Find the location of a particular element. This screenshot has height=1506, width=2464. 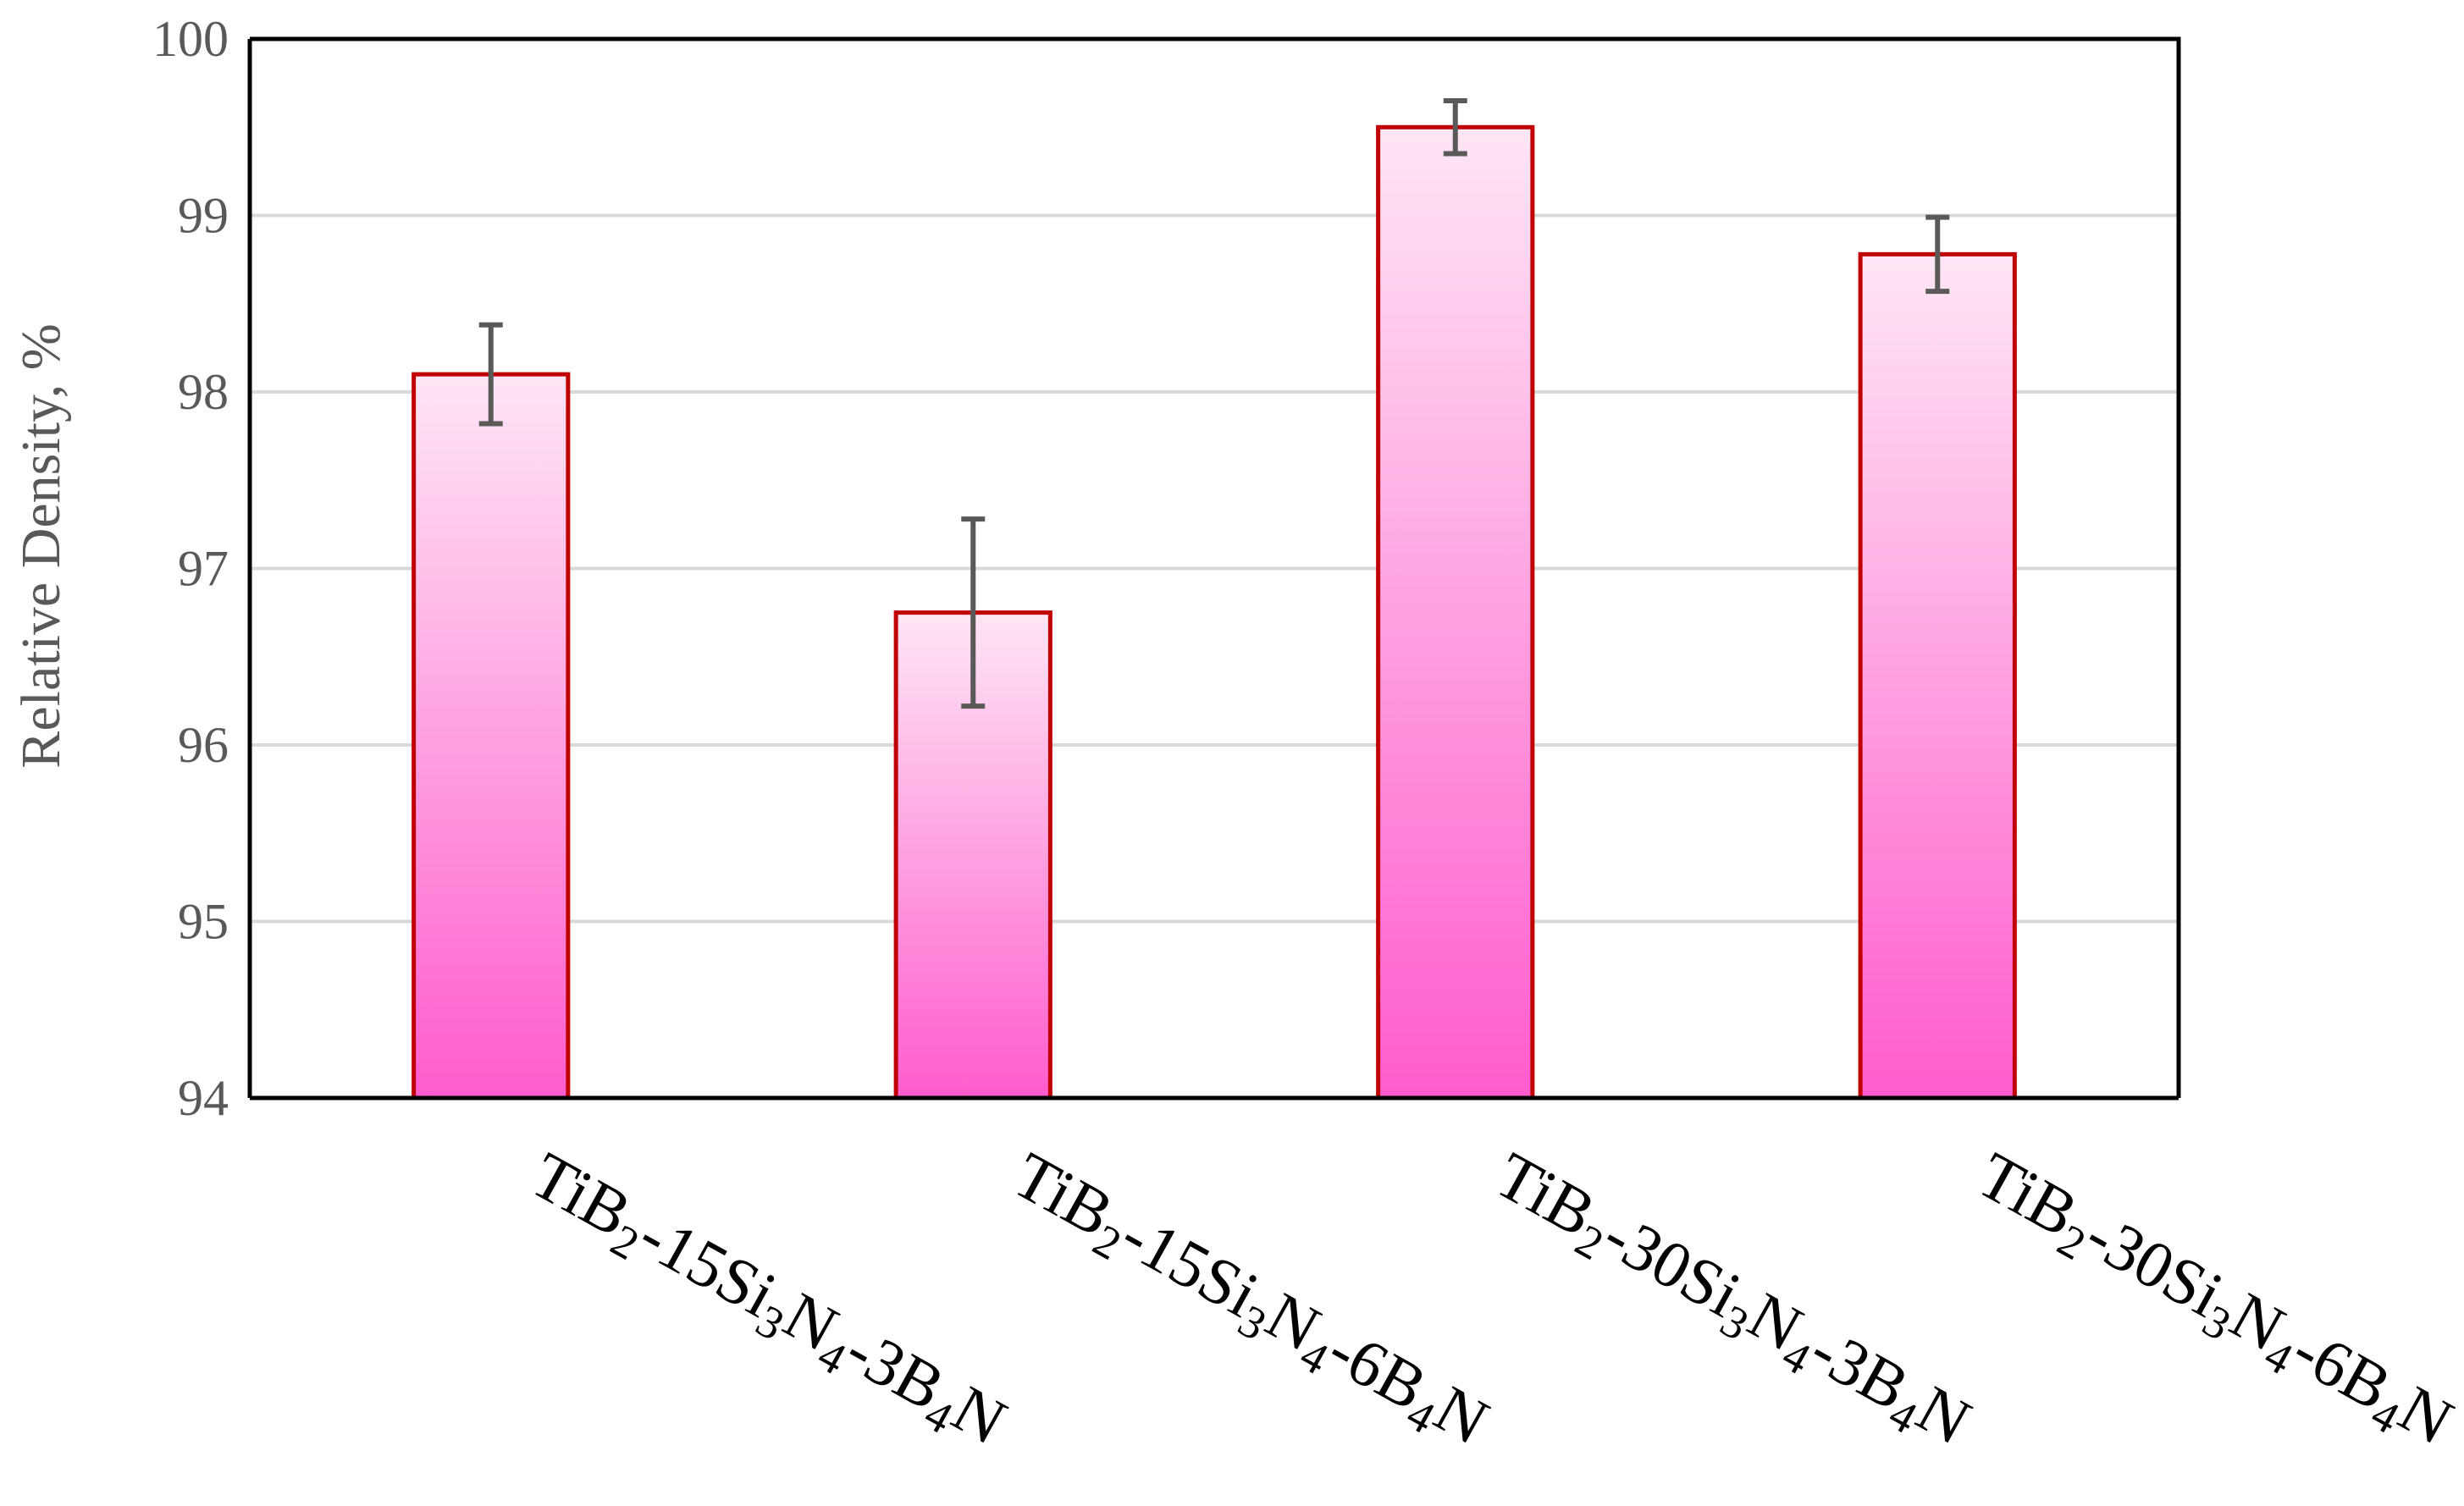

y-tick-label: 98 is located at coordinates (203, 392).